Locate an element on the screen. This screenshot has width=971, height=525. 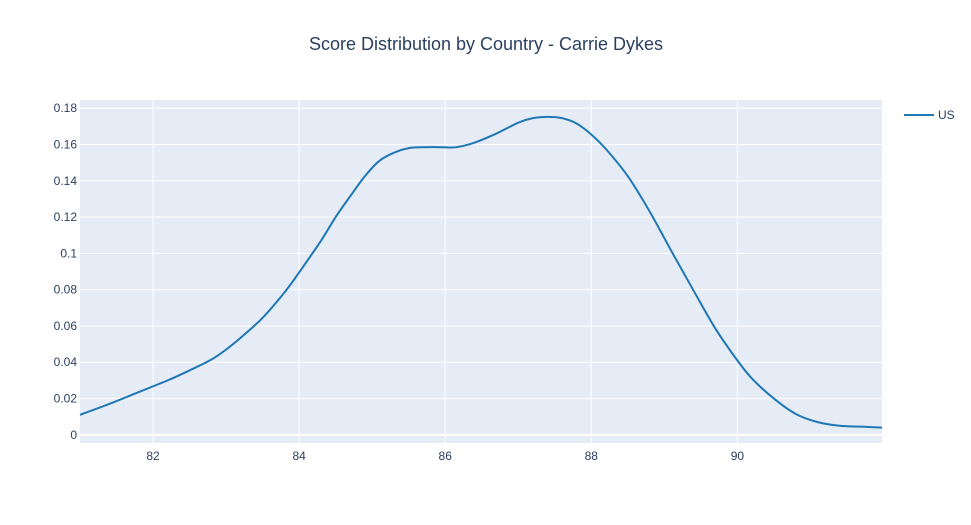
y-axis-tick-labels: 0 0.02 0.04 0.06 0.08 0.1 0.12 0.14 0.16 0.18 is located at coordinates (66, 271).